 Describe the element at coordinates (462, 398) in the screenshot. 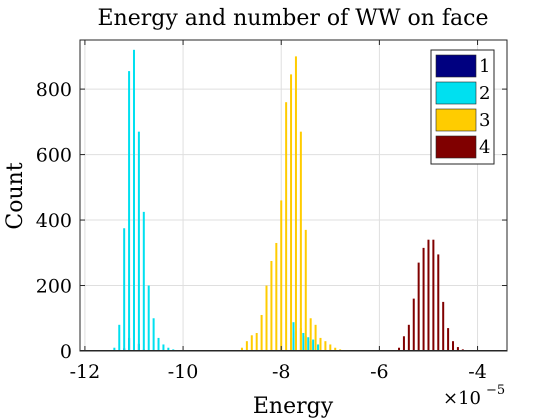

I see `exponent-base: ×10` at that location.